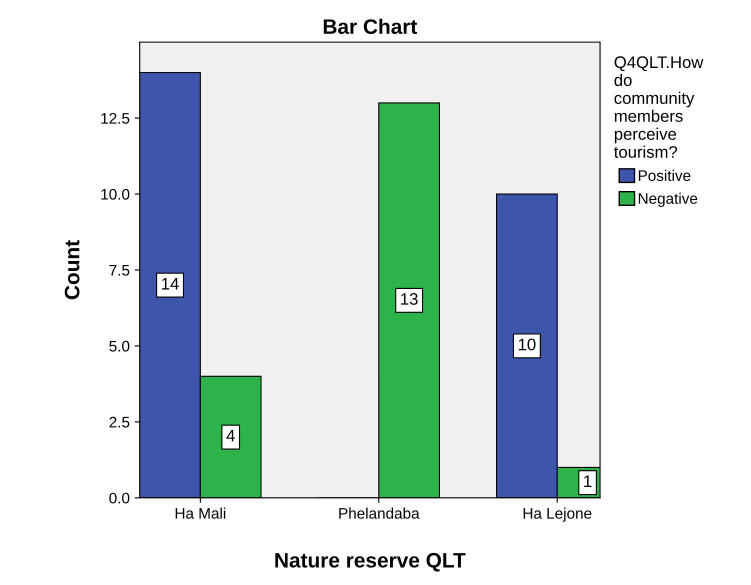 This screenshot has width=751, height=585. What do you see at coordinates (201, 513) in the screenshot?
I see `x-tick-label: Ha Mali` at bounding box center [201, 513].